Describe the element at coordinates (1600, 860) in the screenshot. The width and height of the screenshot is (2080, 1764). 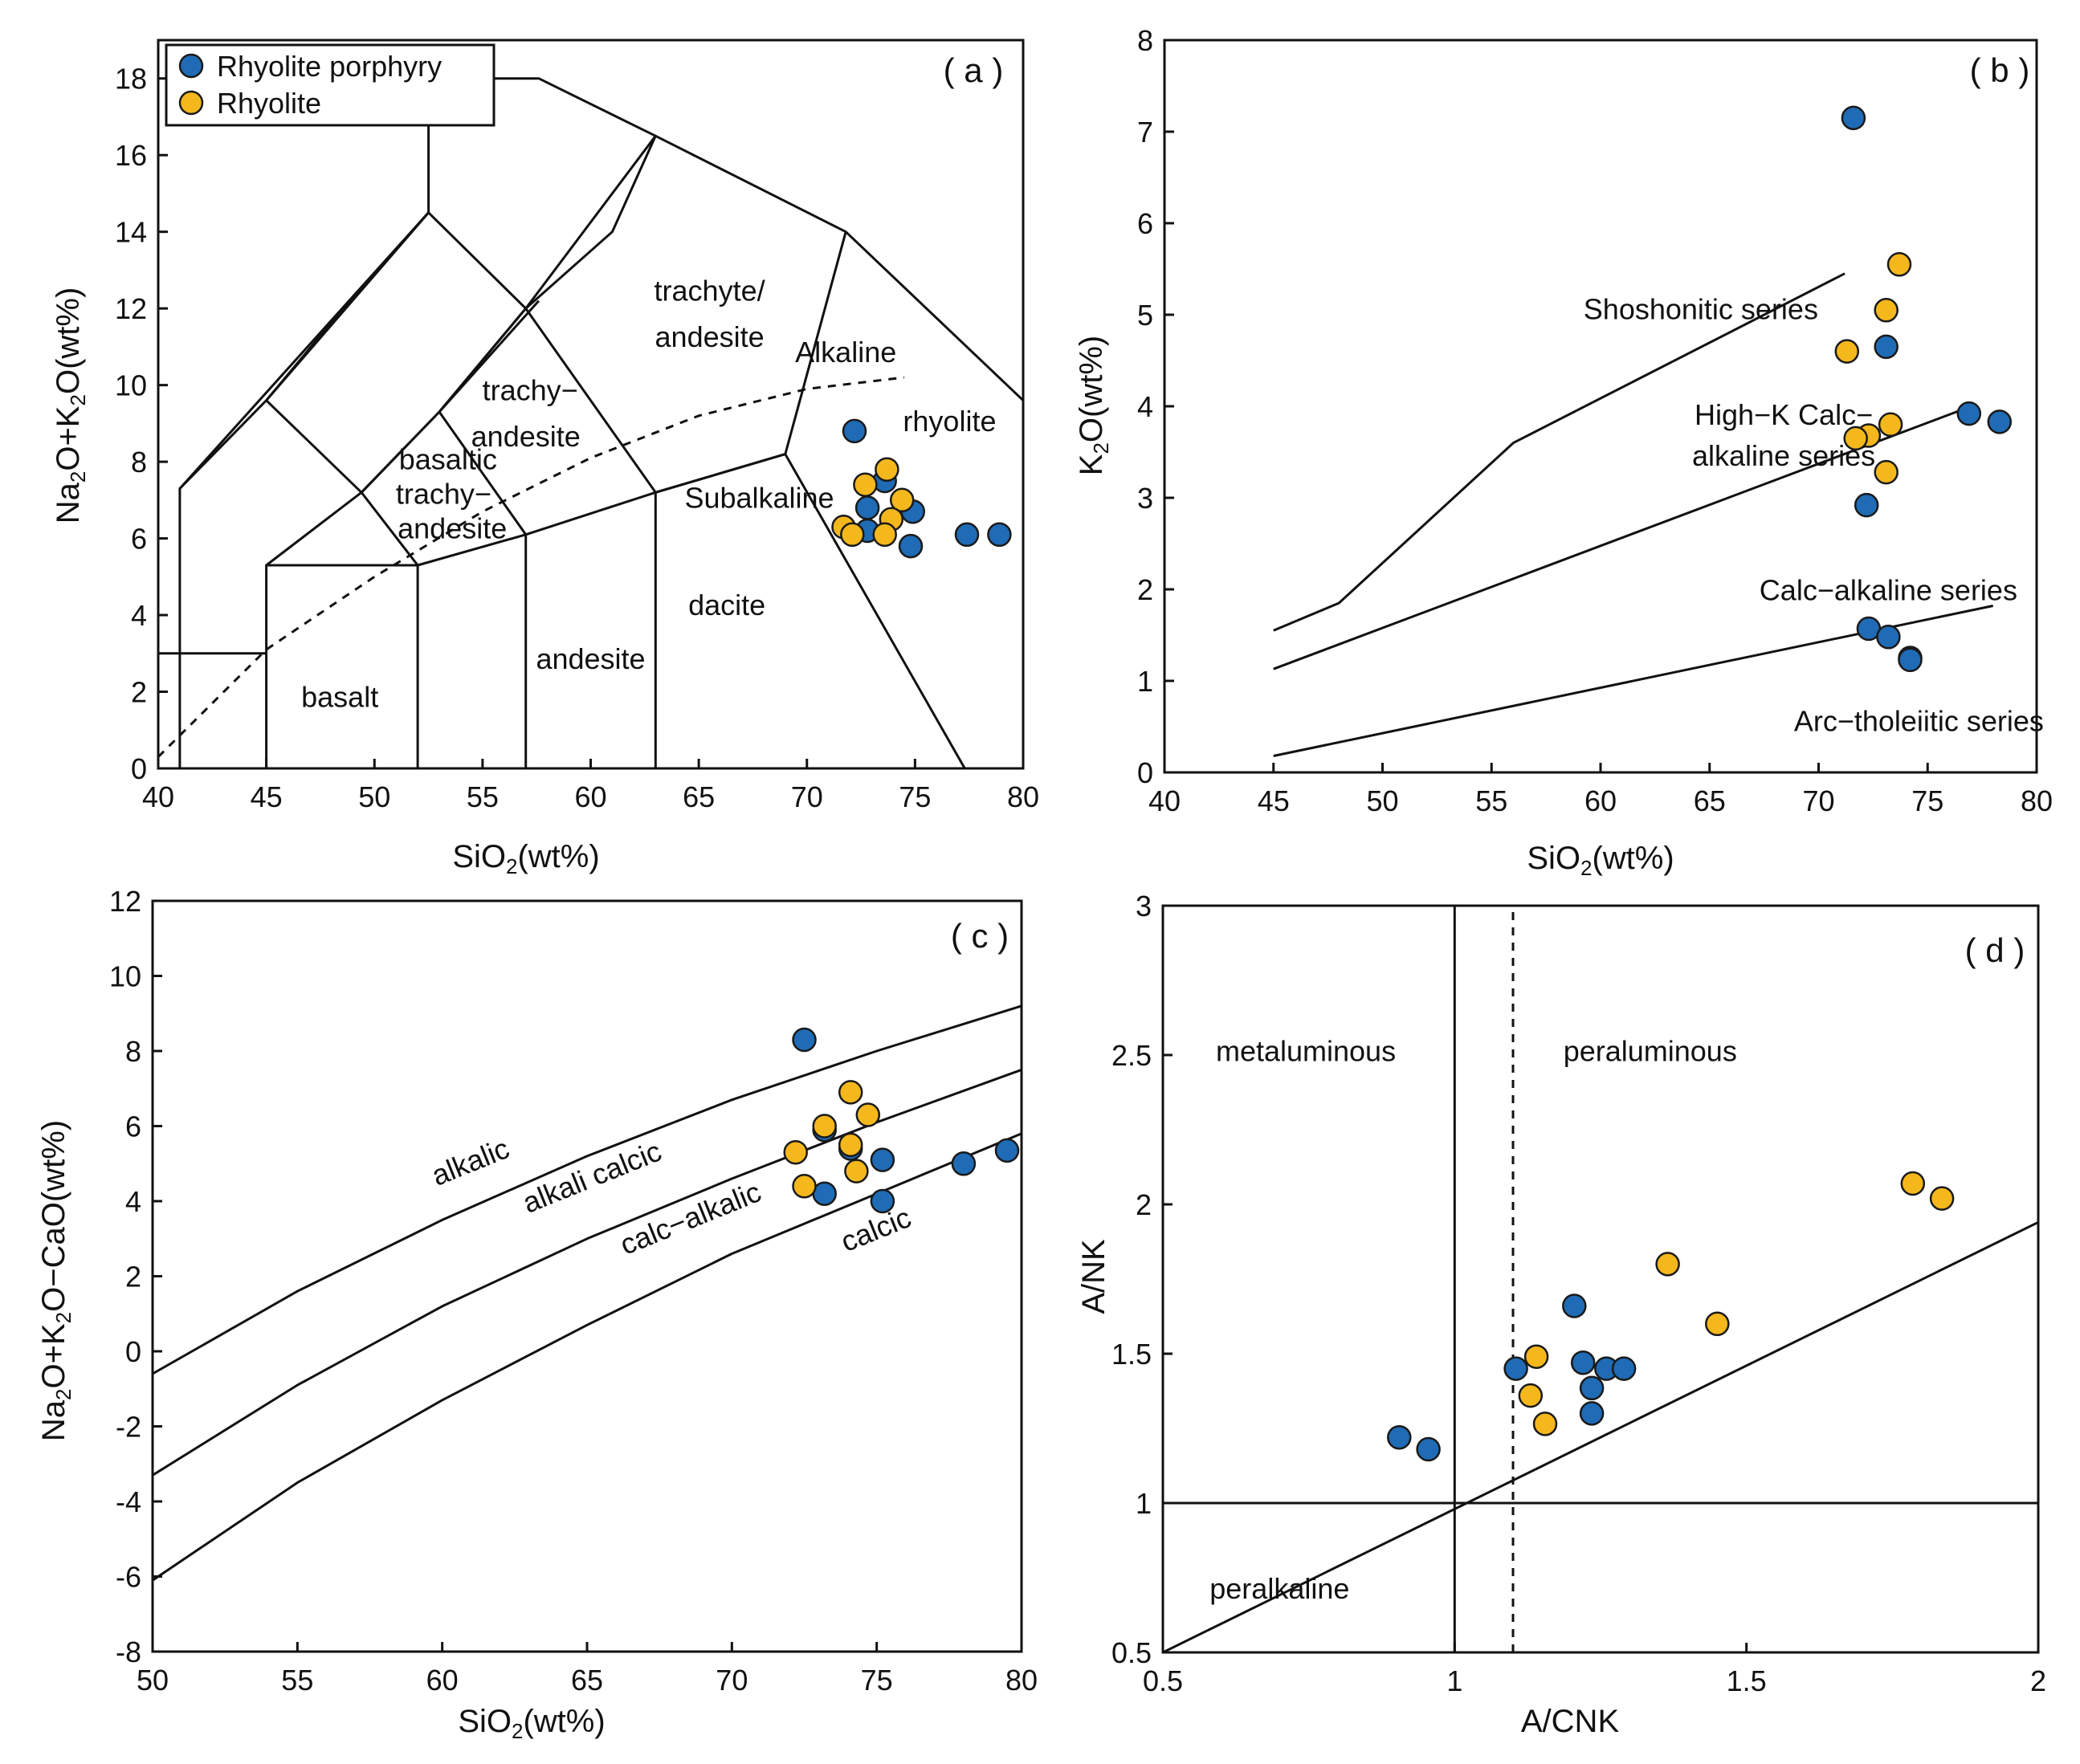
I see `panel-b-xlabel: SiO2(wt%)` at that location.